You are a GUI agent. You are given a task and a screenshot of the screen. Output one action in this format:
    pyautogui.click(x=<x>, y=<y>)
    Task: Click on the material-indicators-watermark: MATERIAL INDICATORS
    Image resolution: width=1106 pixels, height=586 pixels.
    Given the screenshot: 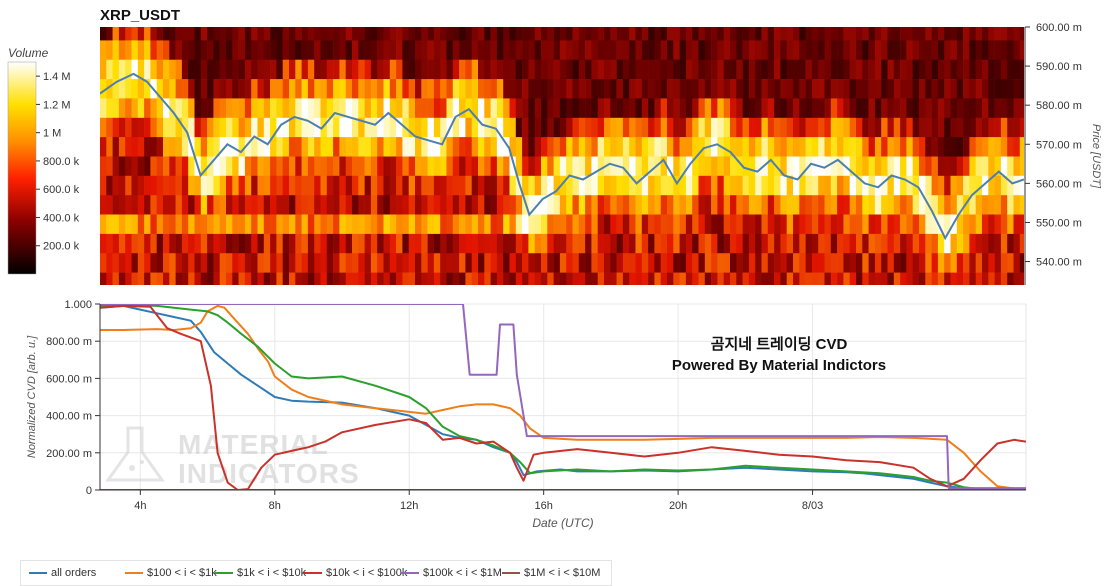 What is the action you would take?
    pyautogui.click(x=232, y=457)
    